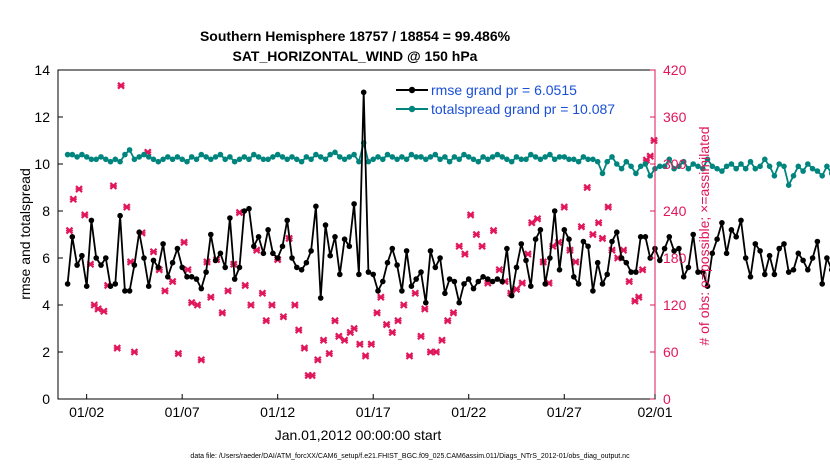  I want to click on legend-box, so click(521, 99).